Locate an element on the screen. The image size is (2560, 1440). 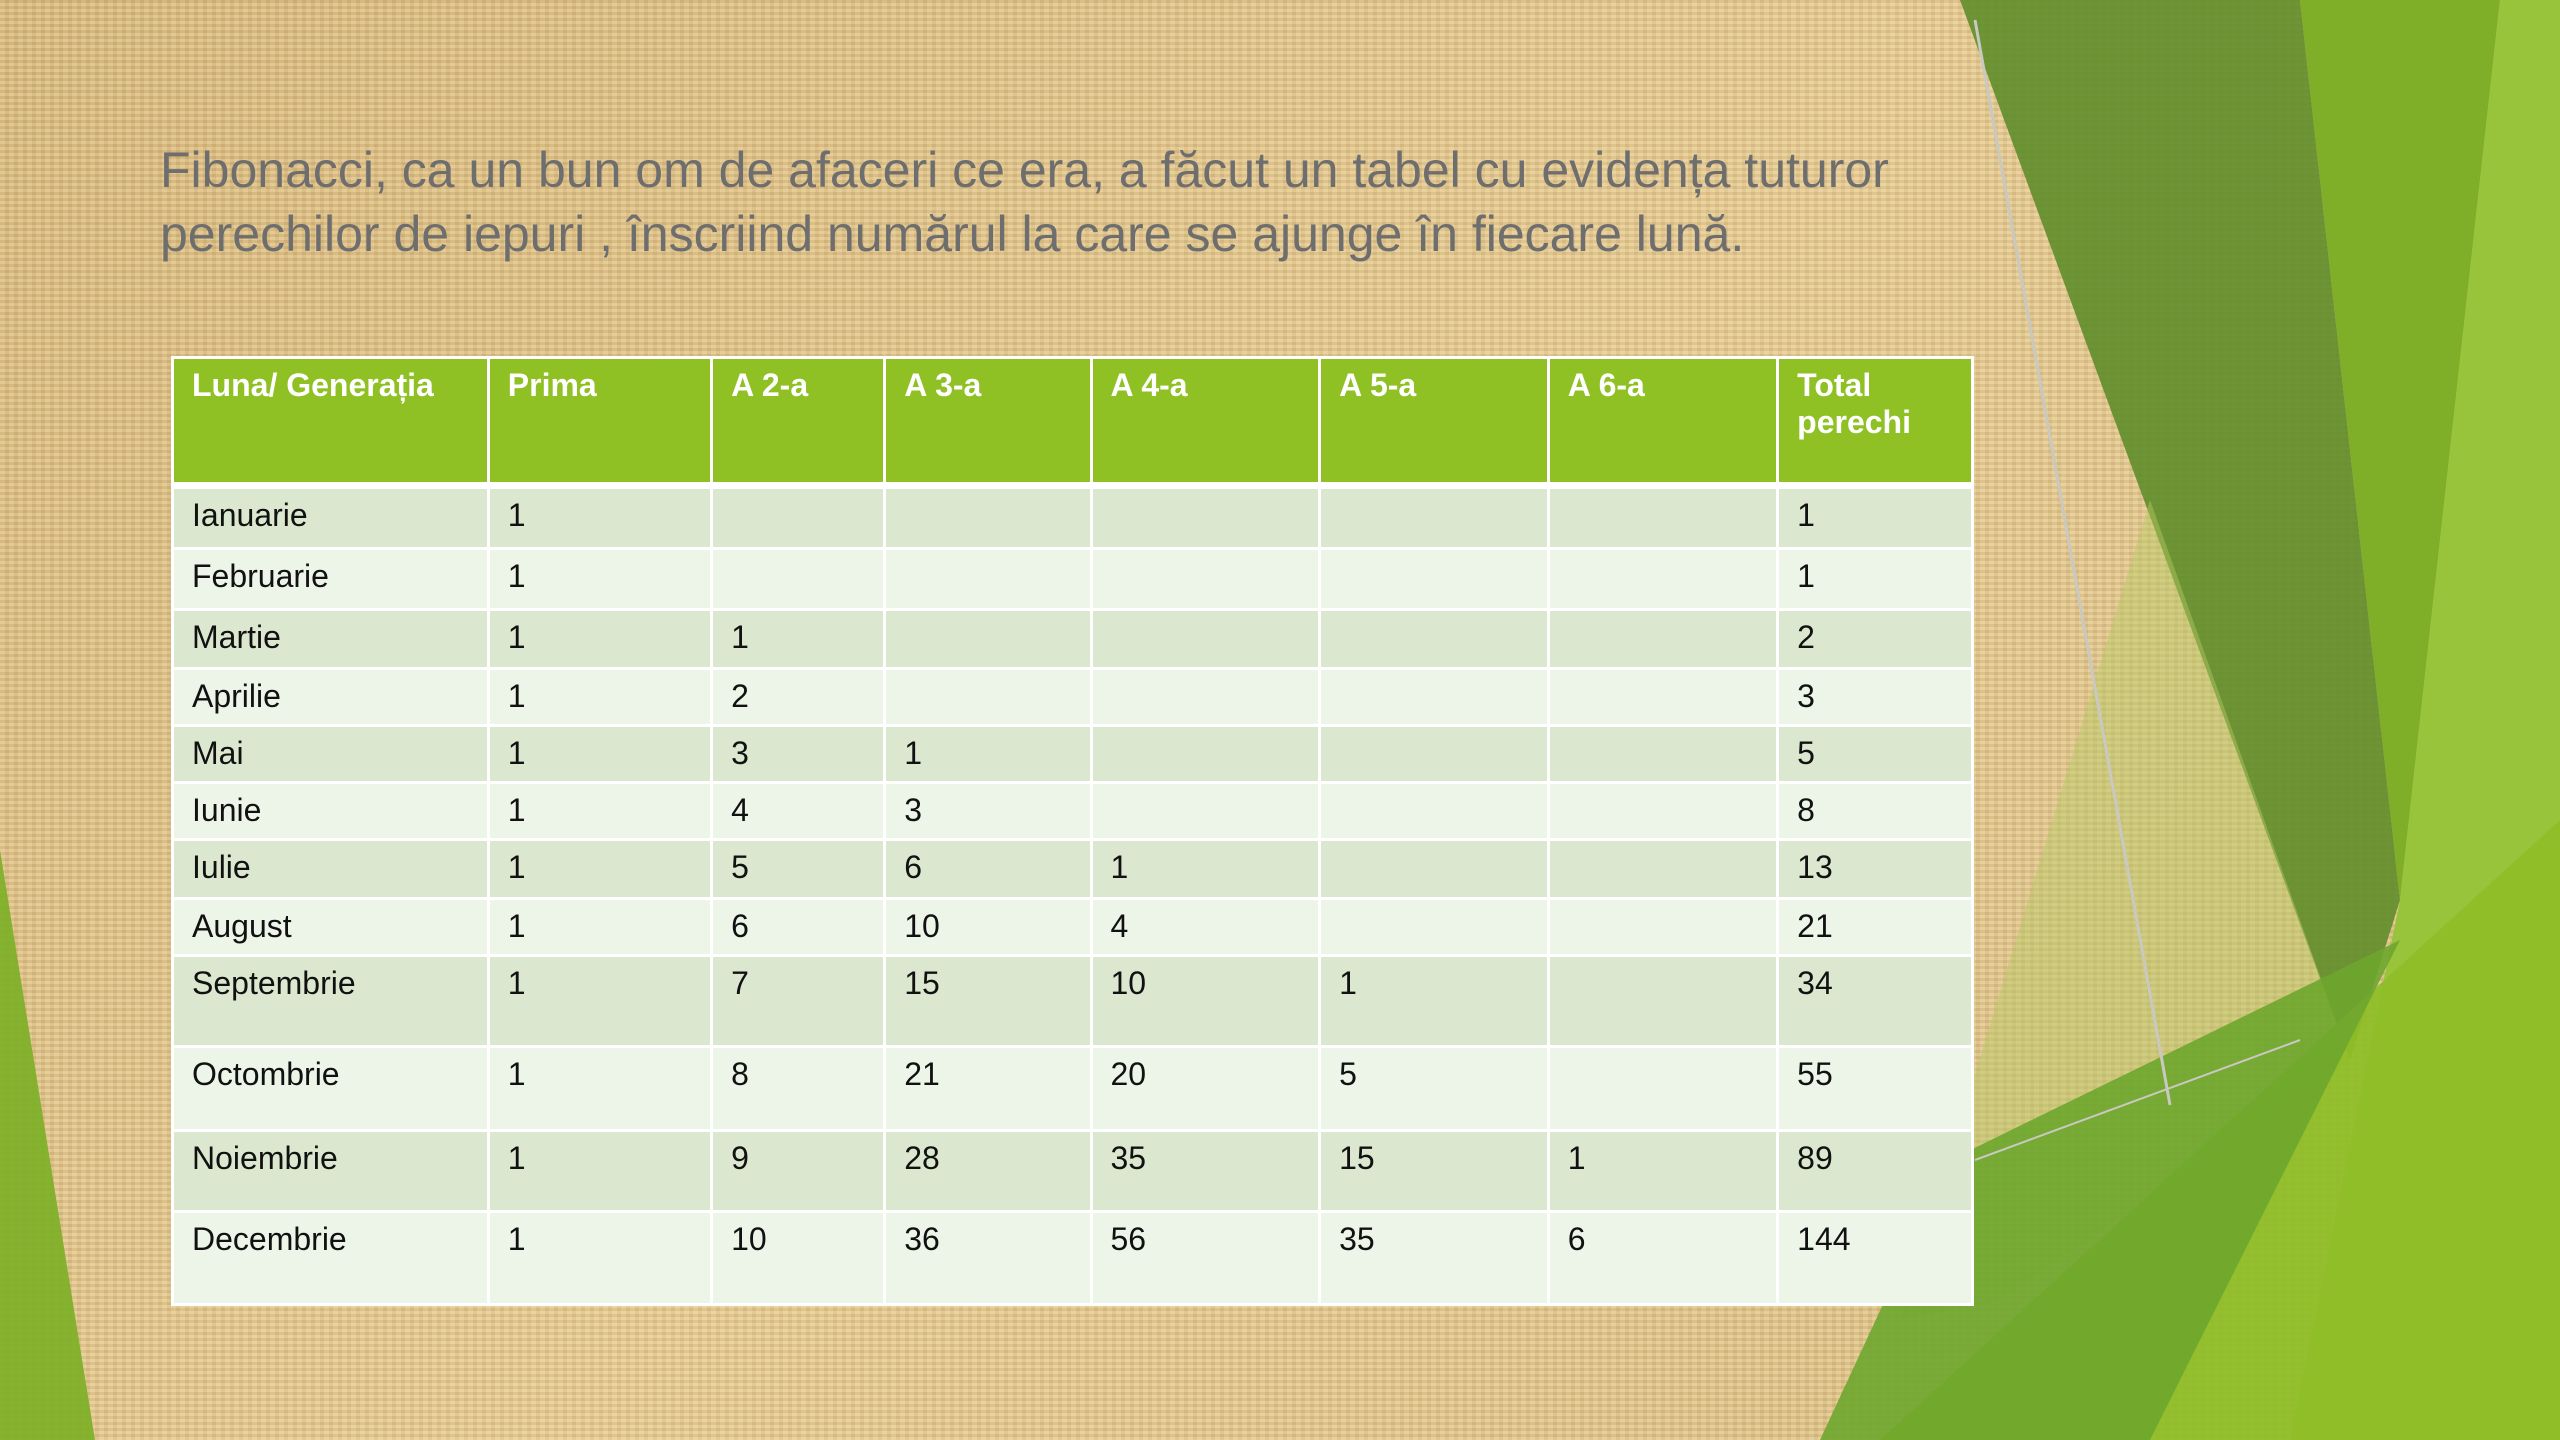
table-cell: 28 is located at coordinates (988, 1171).